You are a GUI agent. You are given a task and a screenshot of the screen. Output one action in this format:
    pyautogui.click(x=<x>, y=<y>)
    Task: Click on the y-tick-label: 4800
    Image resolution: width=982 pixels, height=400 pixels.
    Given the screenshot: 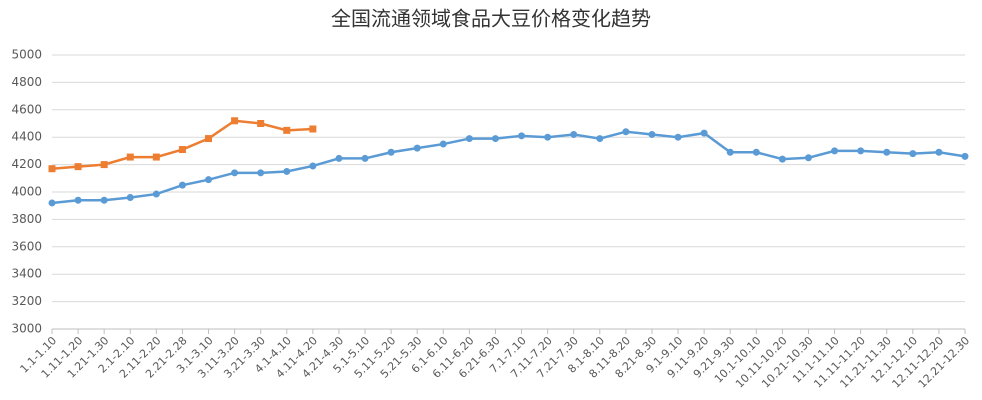 What is the action you would take?
    pyautogui.click(x=26, y=82)
    